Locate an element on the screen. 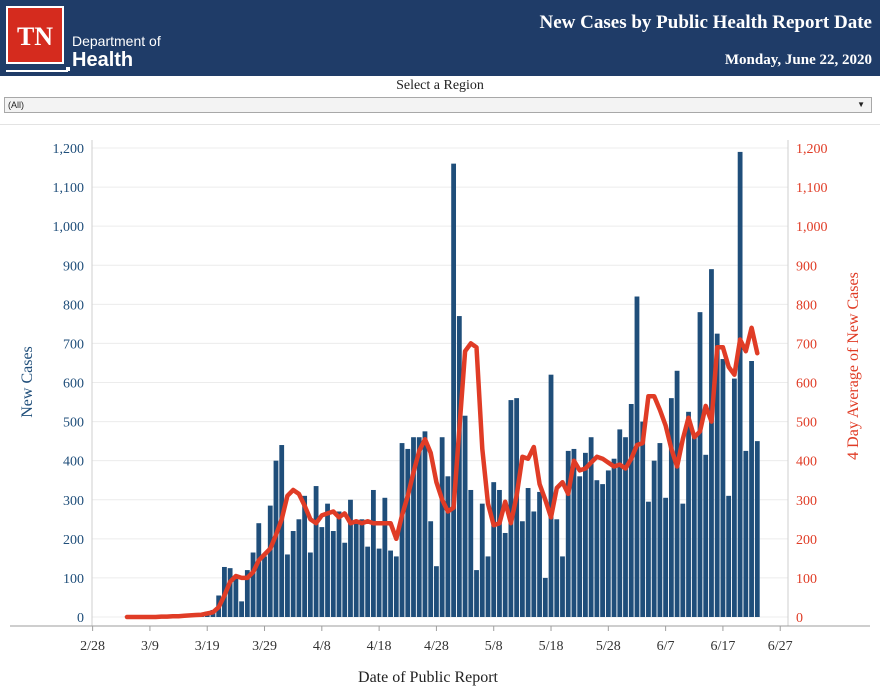 The image size is (880, 692). report-date: Monday, June 22, 2020 is located at coordinates (798, 60).